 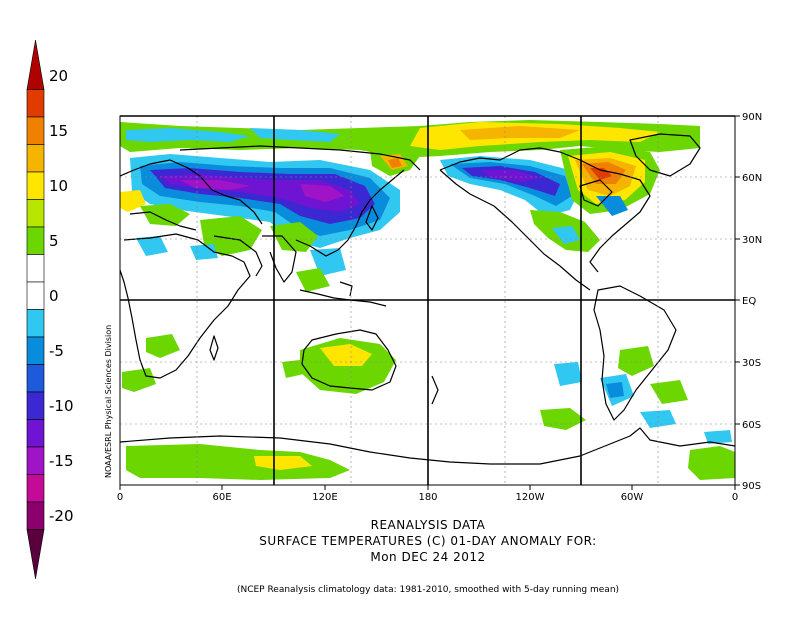 What do you see at coordinates (632, 497) in the screenshot?
I see `lon-label-60w: 60W` at bounding box center [632, 497].